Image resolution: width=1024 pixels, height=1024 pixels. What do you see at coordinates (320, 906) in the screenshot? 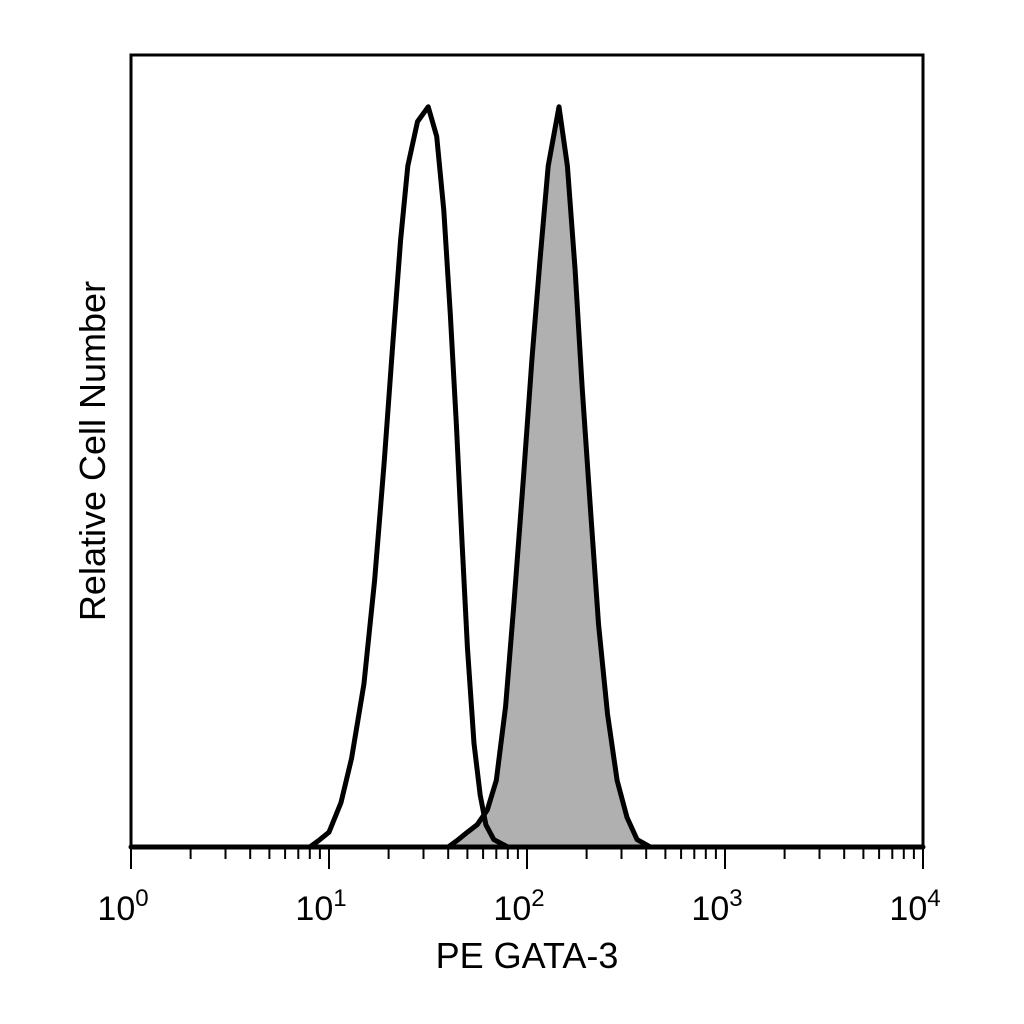
I see `x-tick-label: 10¹` at bounding box center [320, 906].